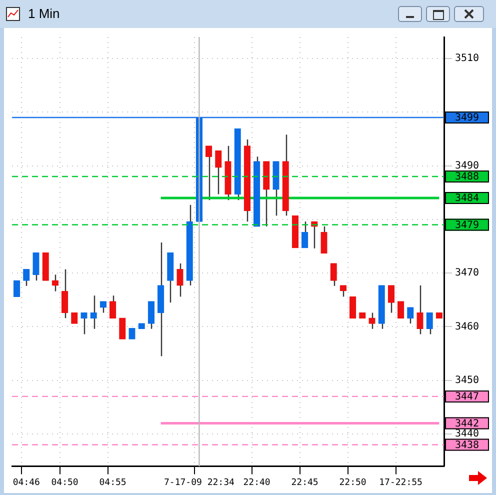 Image resolution: width=496 pixels, height=495 pixels. I want to click on y-tick-label: 3460, so click(467, 326).